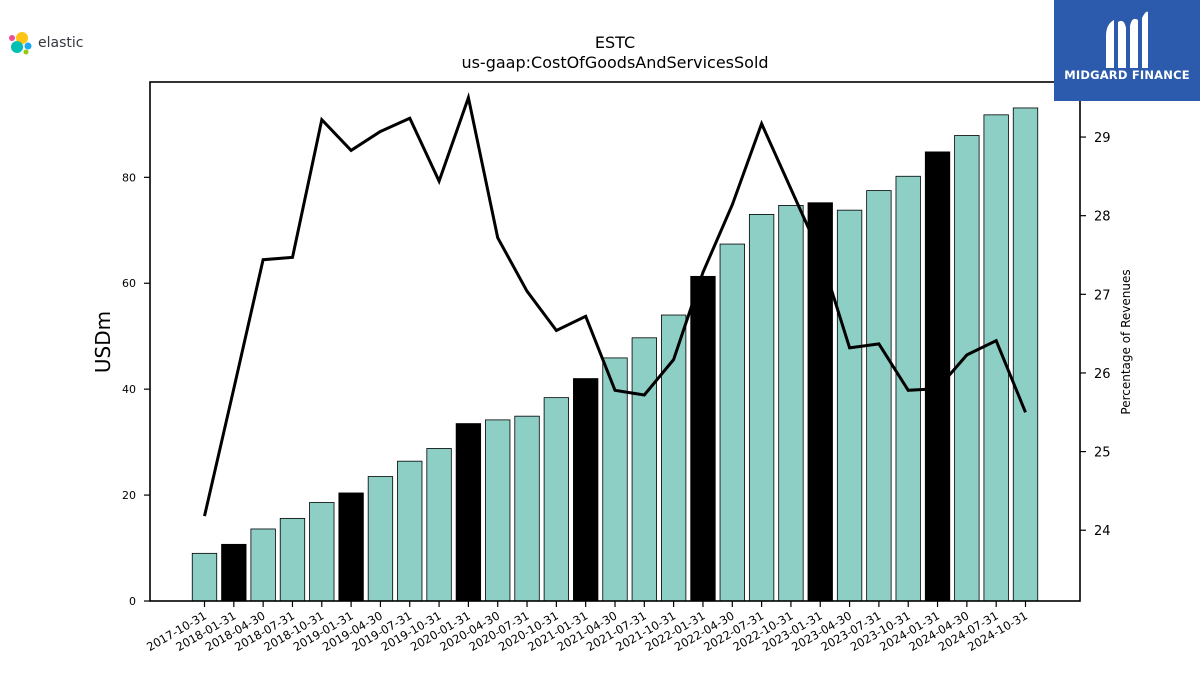  What do you see at coordinates (20, 43) in the screenshot?
I see `elastic-logo-icon` at bounding box center [20, 43].